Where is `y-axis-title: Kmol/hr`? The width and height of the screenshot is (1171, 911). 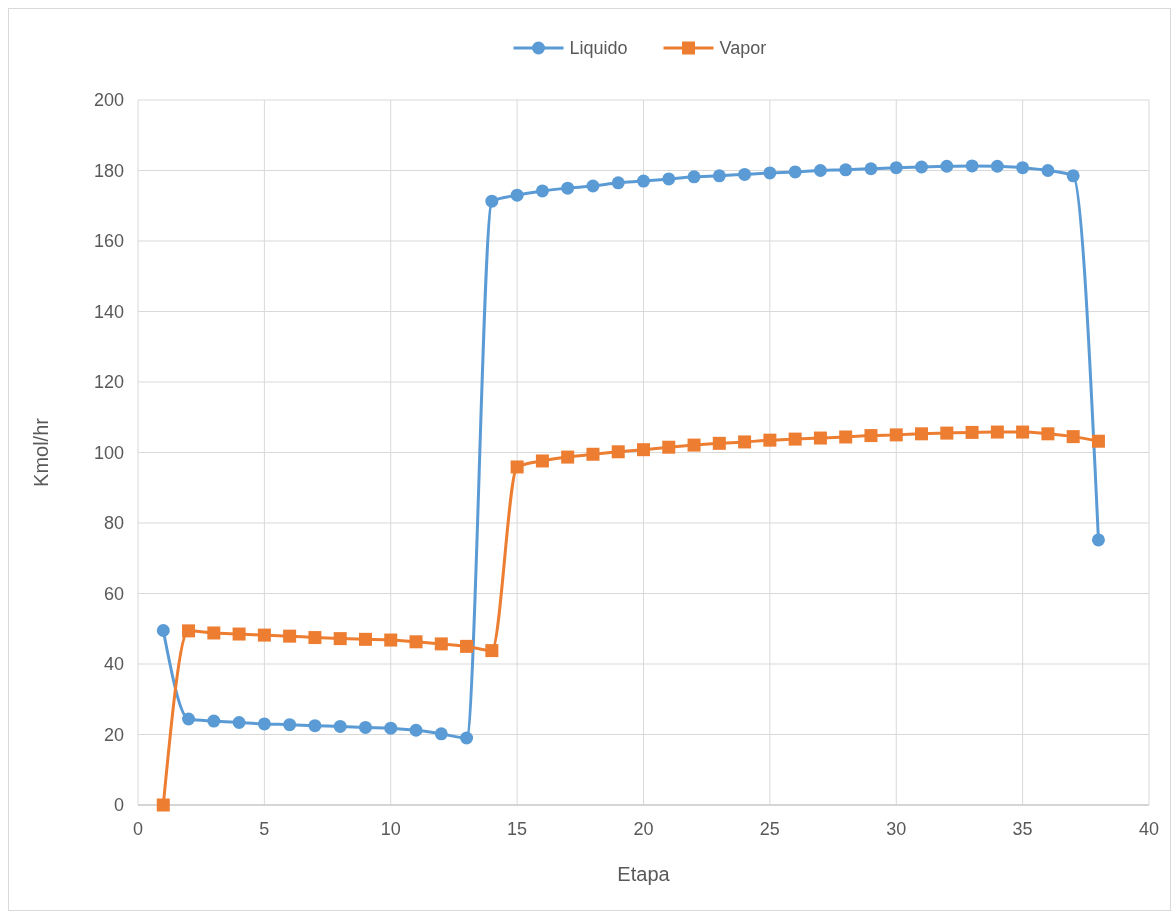 y-axis-title: Kmol/hr is located at coordinates (41, 452).